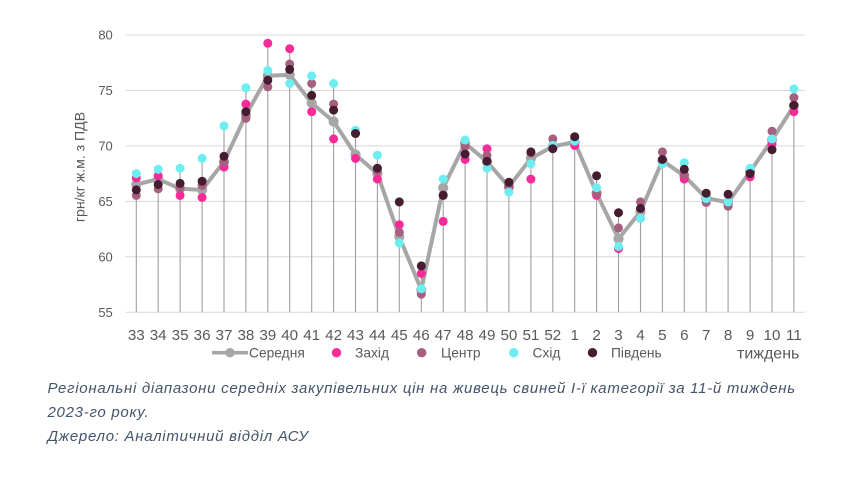 Image resolution: width=854 pixels, height=478 pixels. Describe the element at coordinates (794, 335) in the screenshot. I see `svg-text: 11` at that location.